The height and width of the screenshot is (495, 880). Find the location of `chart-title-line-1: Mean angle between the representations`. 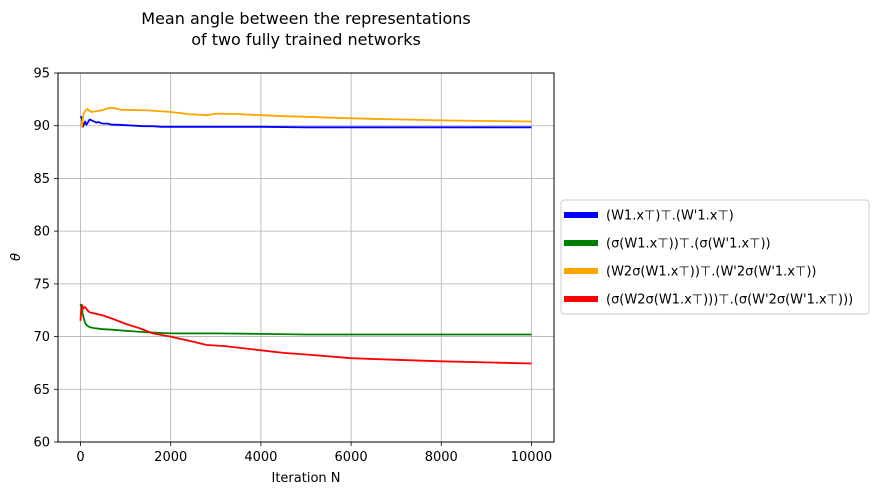

chart-title-line-1: Mean angle between the representations is located at coordinates (305, 18).